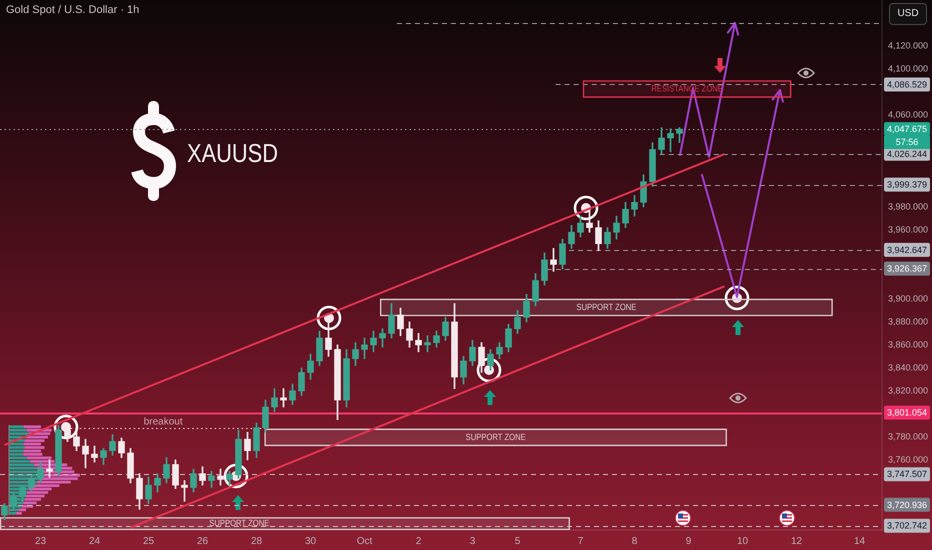 The height and width of the screenshot is (550, 932). Describe the element at coordinates (908, 390) in the screenshot. I see `y-tick-label: 3,820.000` at that location.